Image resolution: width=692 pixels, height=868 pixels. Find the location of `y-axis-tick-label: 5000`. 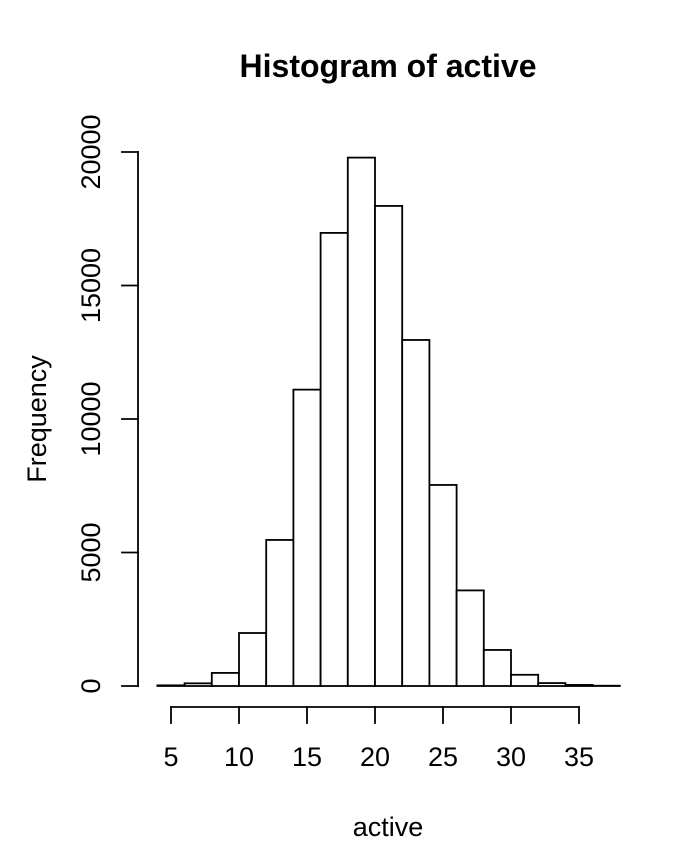

y-axis-tick-label: 5000 is located at coordinates (91, 552).